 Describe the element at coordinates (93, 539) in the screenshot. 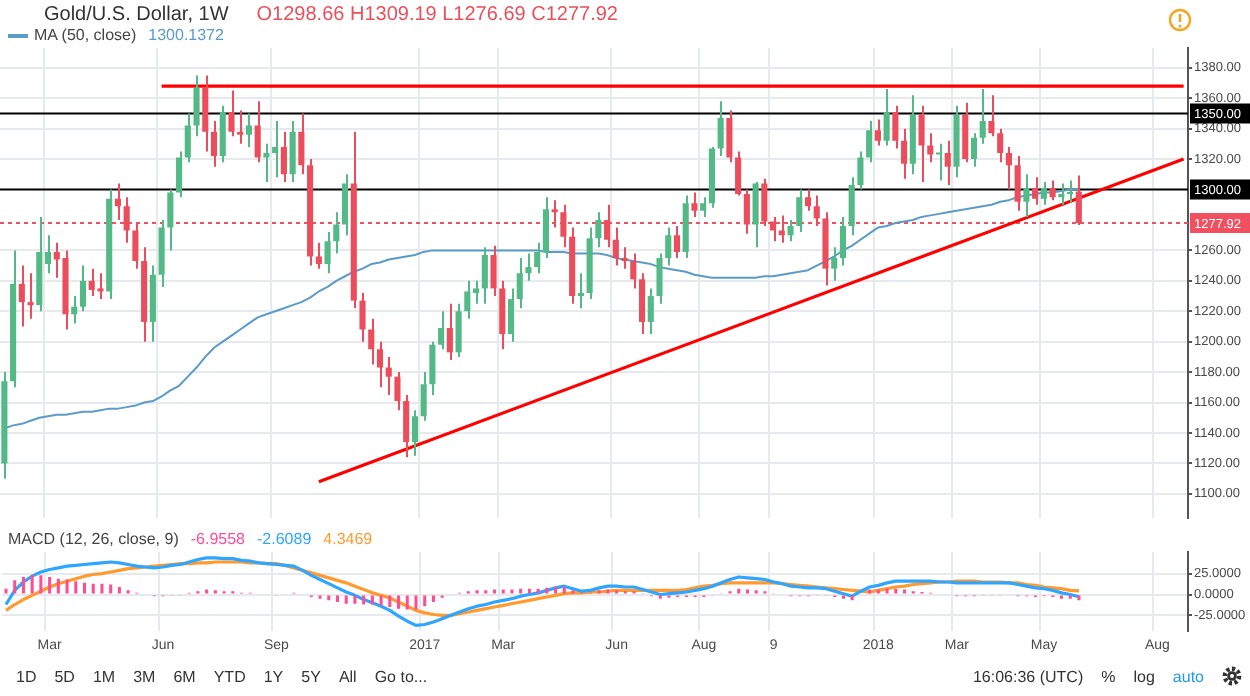

I see `legend-title: MACD (12, 26, close, 9)` at that location.